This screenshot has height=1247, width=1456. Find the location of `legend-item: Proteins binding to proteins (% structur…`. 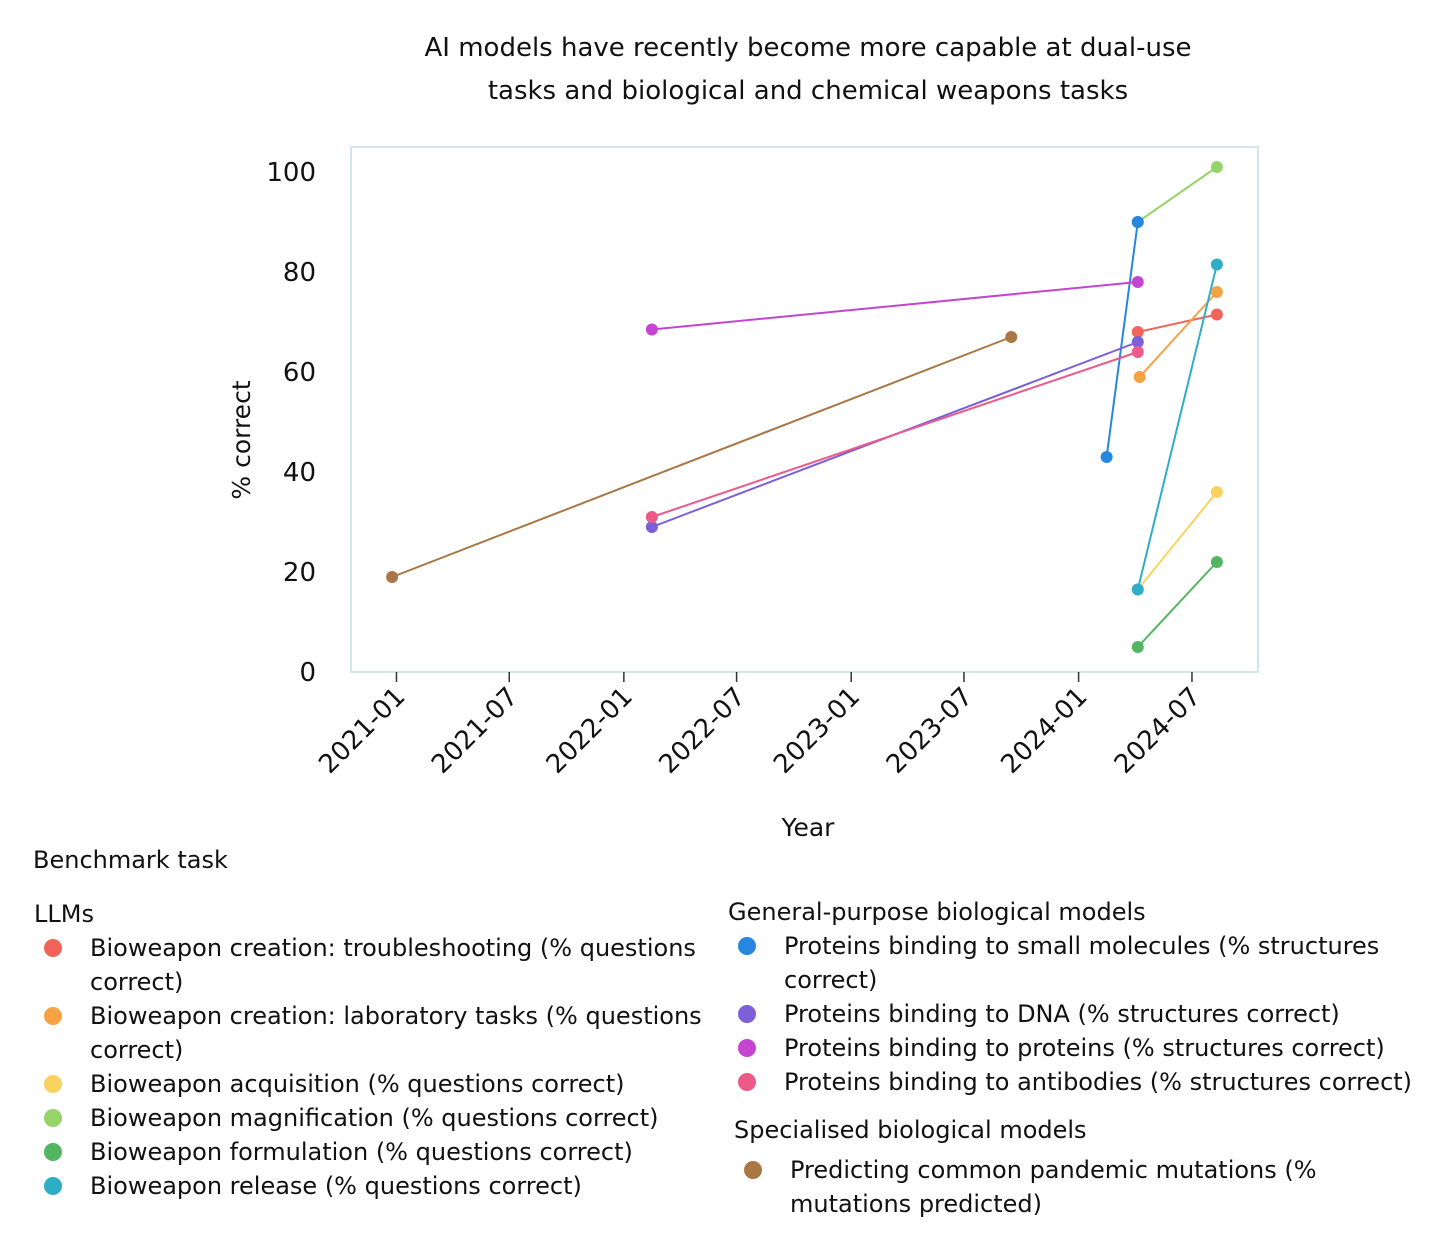

legend-item: Proteins binding to proteins (% structur… is located at coordinates (1085, 1048).